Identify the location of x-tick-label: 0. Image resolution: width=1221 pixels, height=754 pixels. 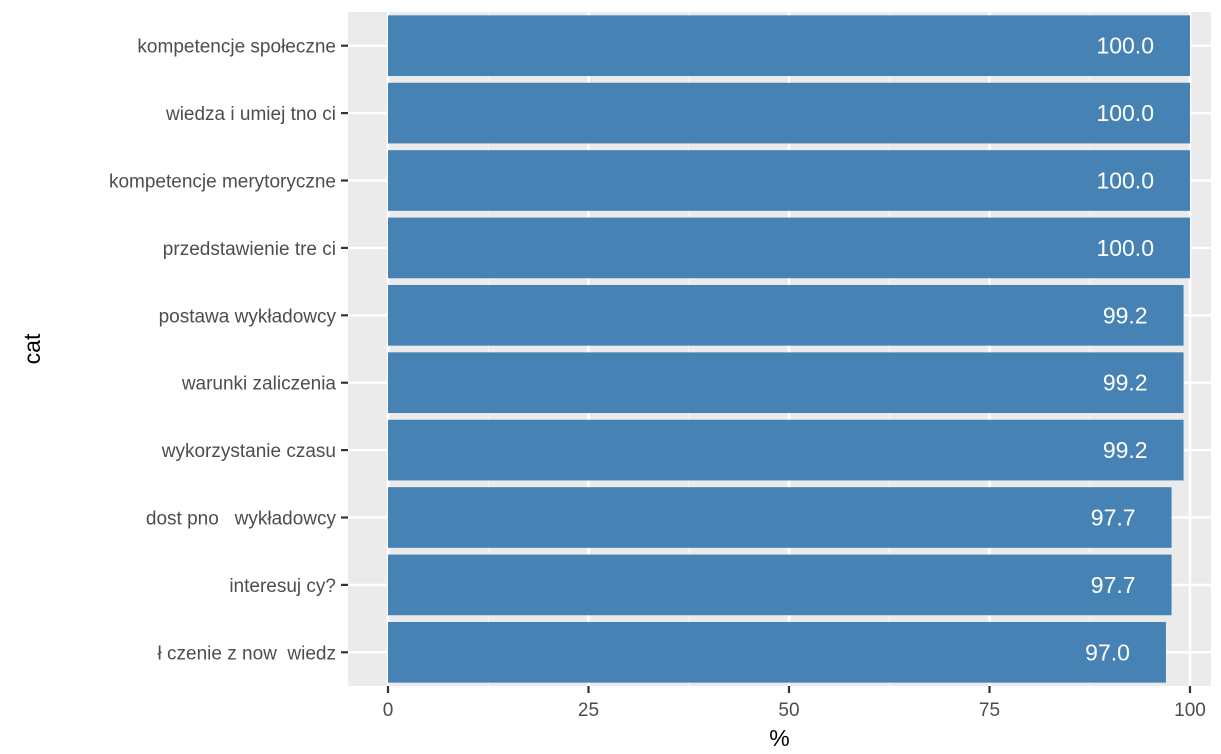
(388, 710).